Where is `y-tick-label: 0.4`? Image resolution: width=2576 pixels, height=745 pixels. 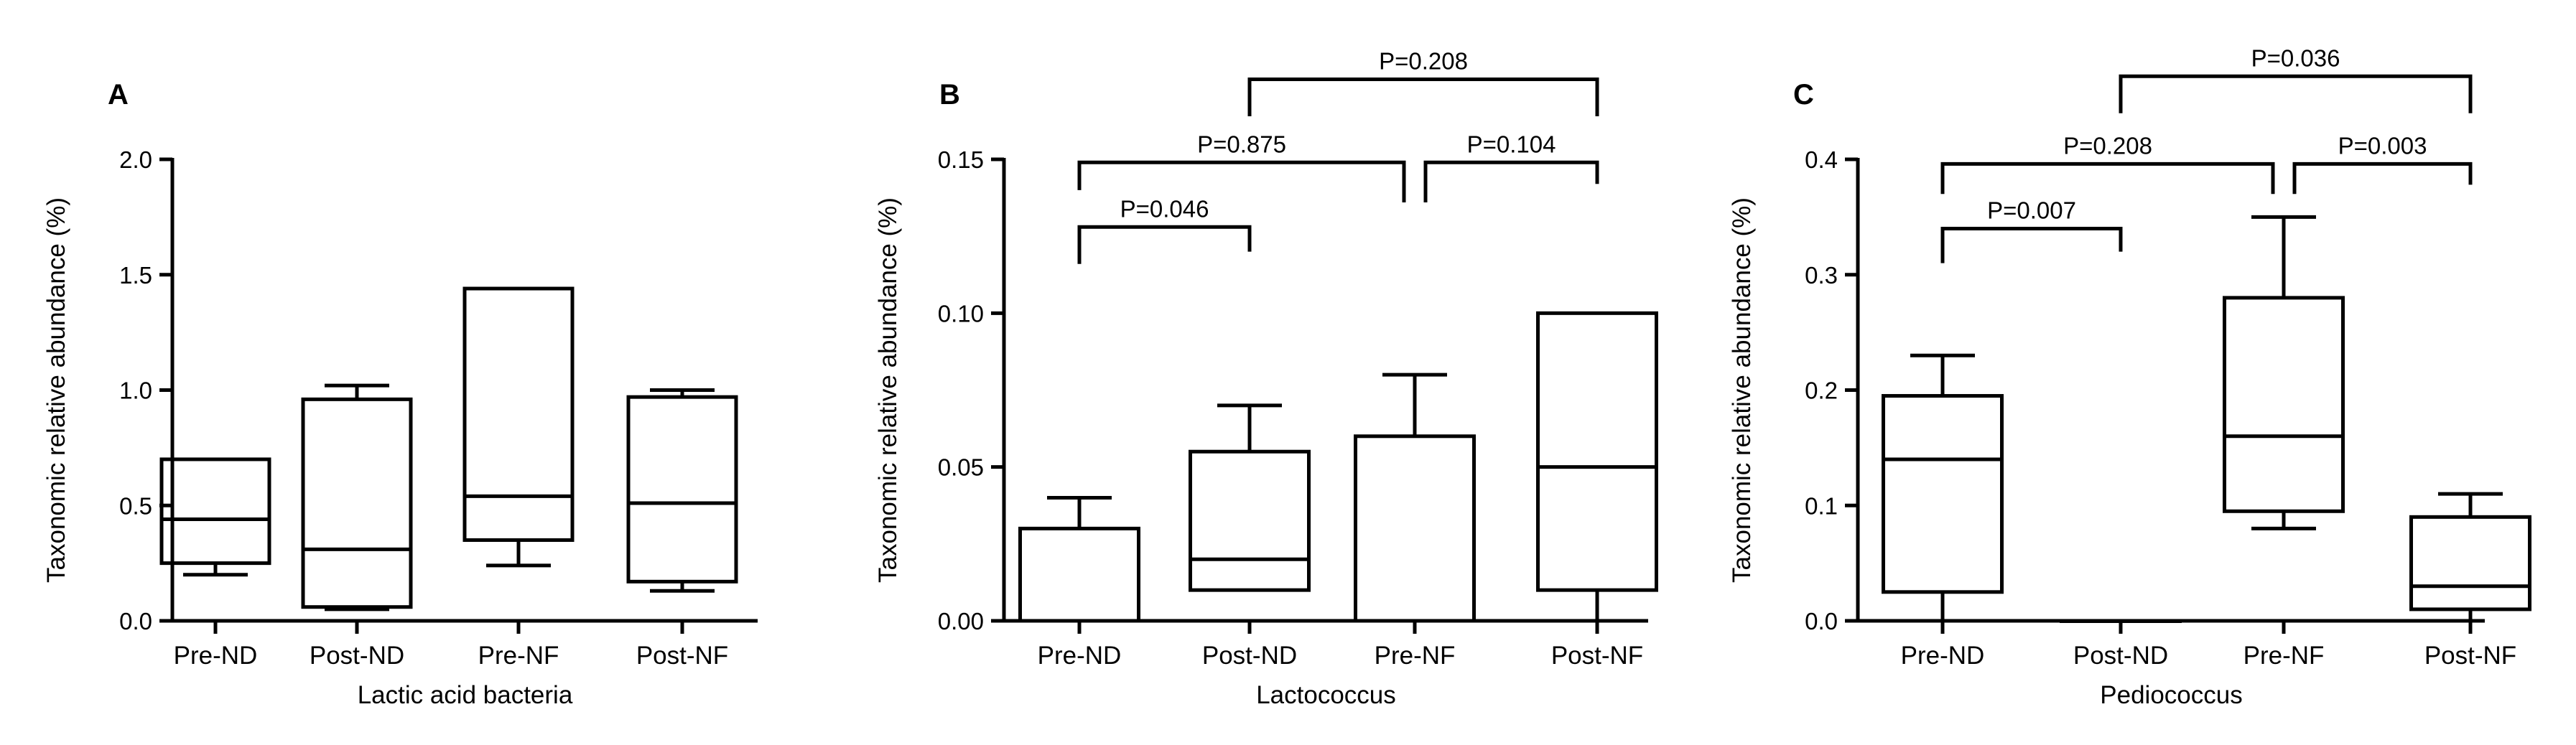 y-tick-label: 0.4 is located at coordinates (1821, 159).